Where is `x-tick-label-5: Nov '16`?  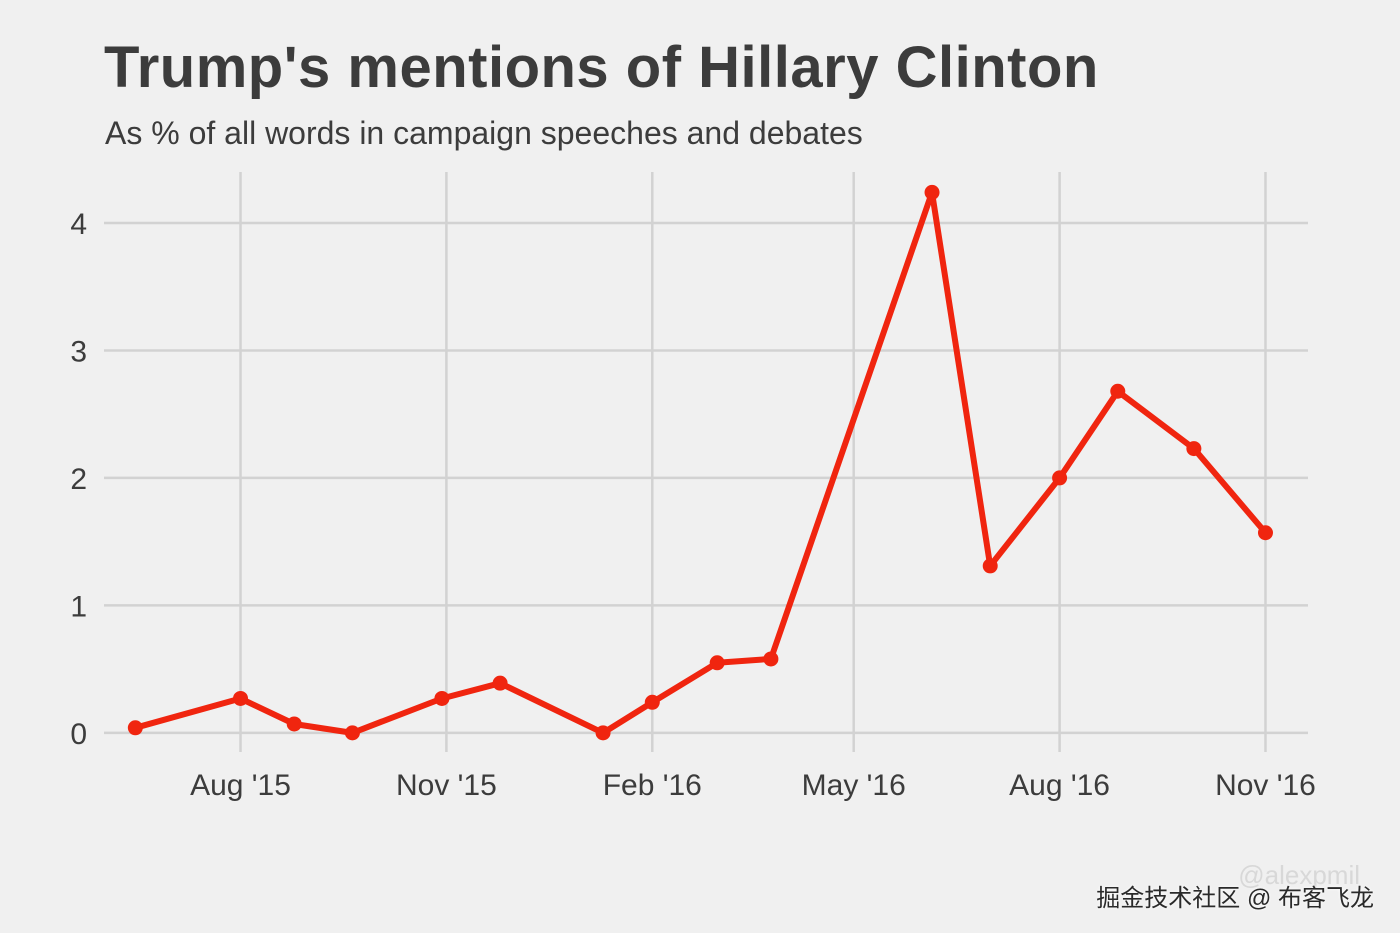
x-tick-label-5: Nov '16 is located at coordinates (1265, 785).